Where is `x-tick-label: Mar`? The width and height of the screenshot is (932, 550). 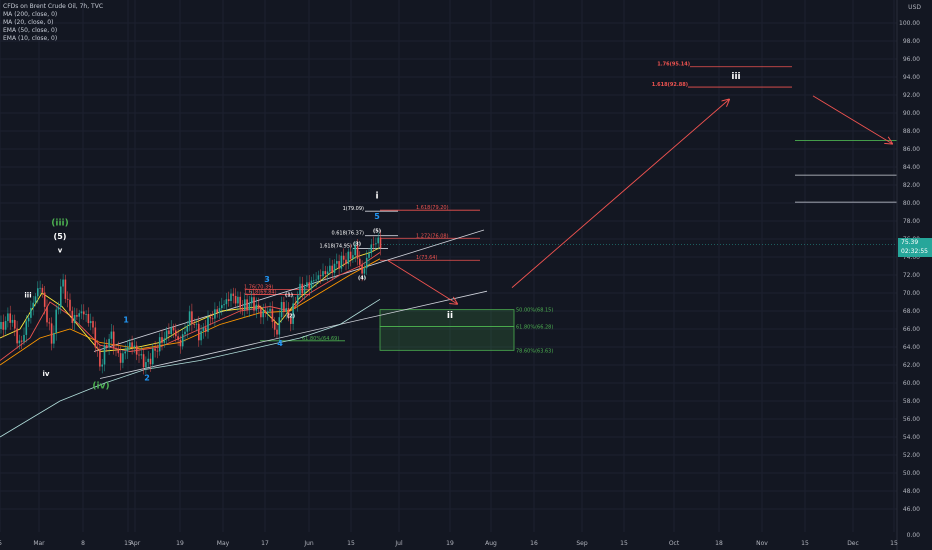 x-tick-label: Mar is located at coordinates (39, 543).